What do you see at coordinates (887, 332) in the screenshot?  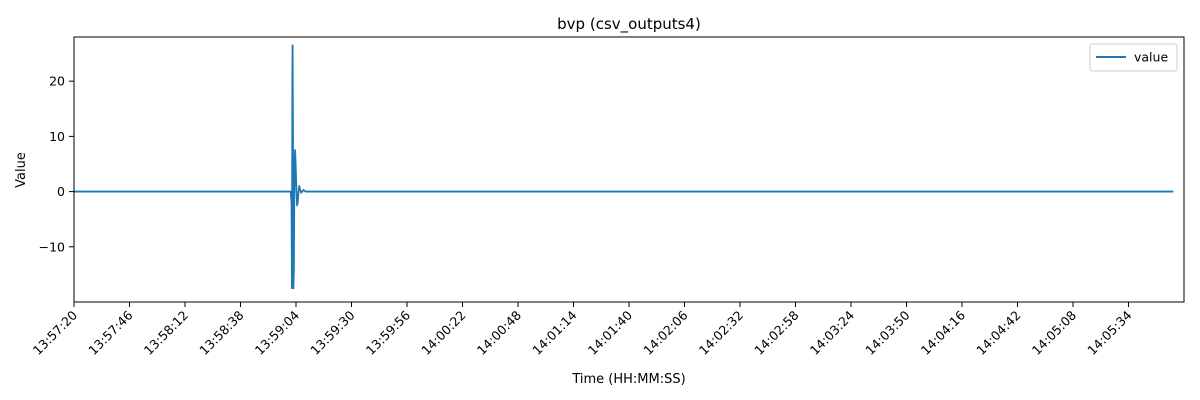 I see `x-tick-label: 14:03:50` at bounding box center [887, 332].